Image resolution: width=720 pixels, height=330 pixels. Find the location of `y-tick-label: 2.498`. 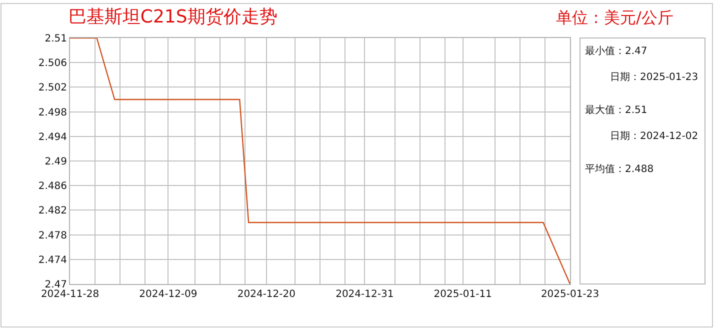

y-tick-label: 2.498 is located at coordinates (52, 112).